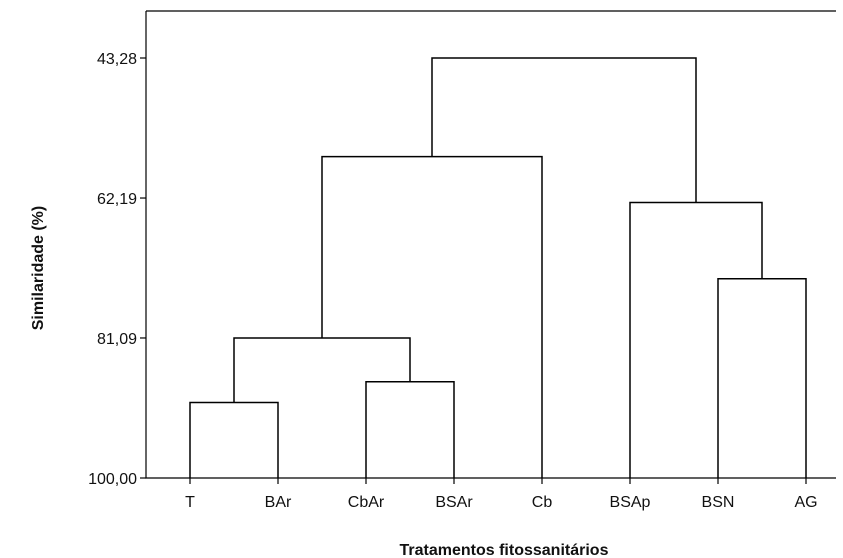  What do you see at coordinates (718, 502) in the screenshot?
I see `leaf-label: BSN` at bounding box center [718, 502].